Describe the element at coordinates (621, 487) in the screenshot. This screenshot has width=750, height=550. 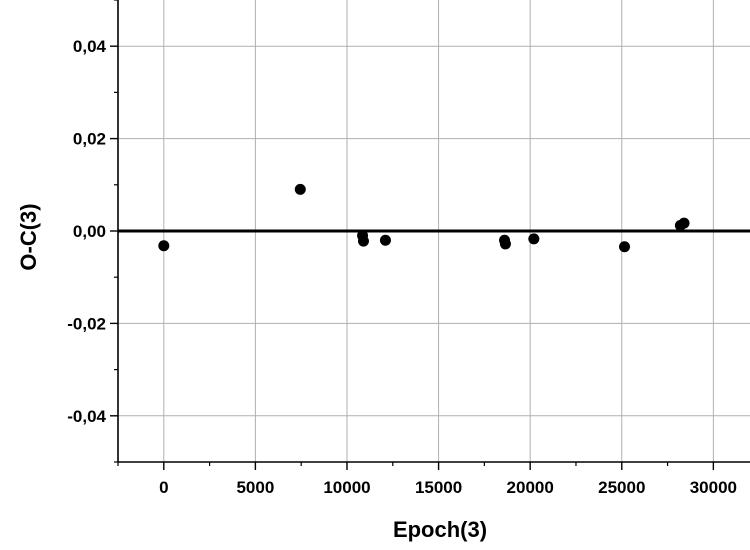
I see `x-tick-label: 25000` at that location.